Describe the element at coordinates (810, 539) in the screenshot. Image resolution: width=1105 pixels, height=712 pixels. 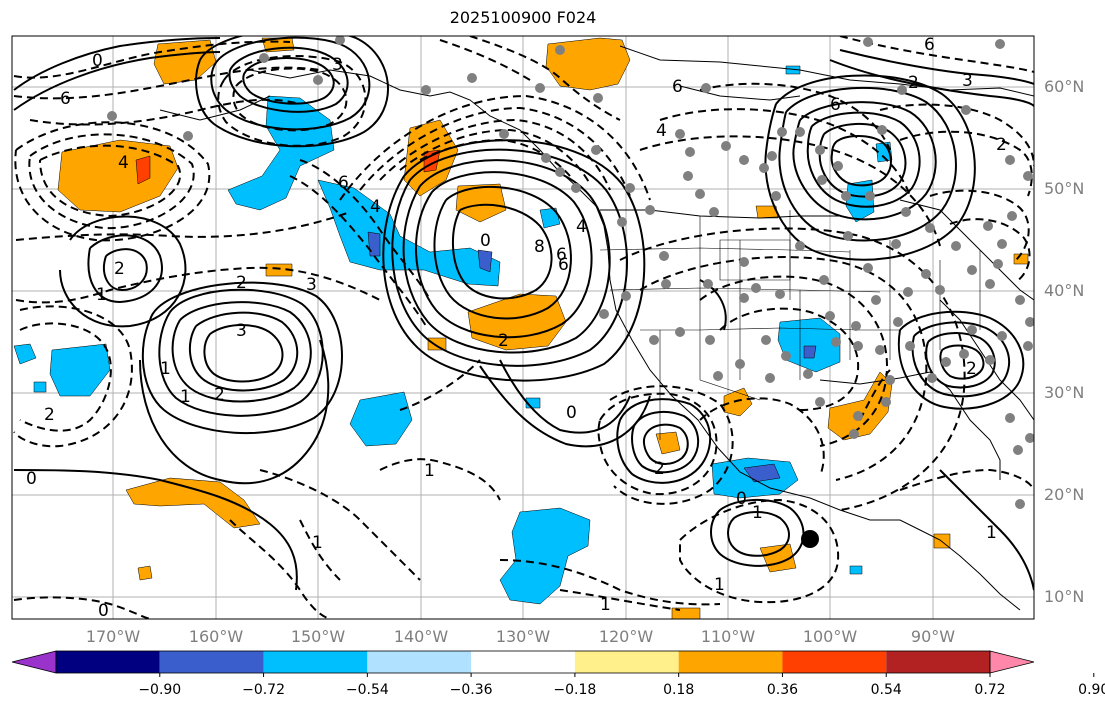
I see `location-marker` at that location.